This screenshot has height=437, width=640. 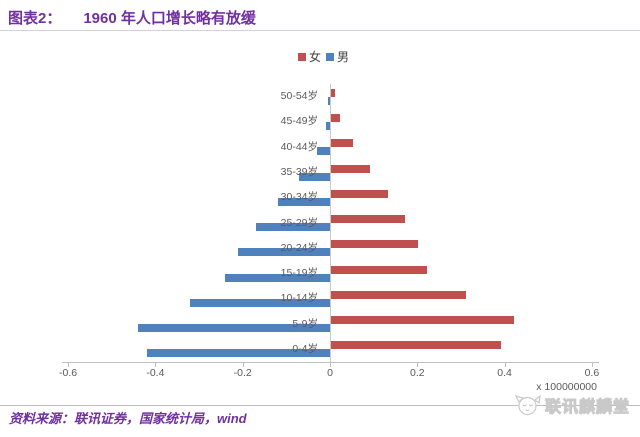 What do you see at coordinates (169, 18) in the screenshot?
I see `figure-title: 1960 年人口增长略有放缓` at bounding box center [169, 18].